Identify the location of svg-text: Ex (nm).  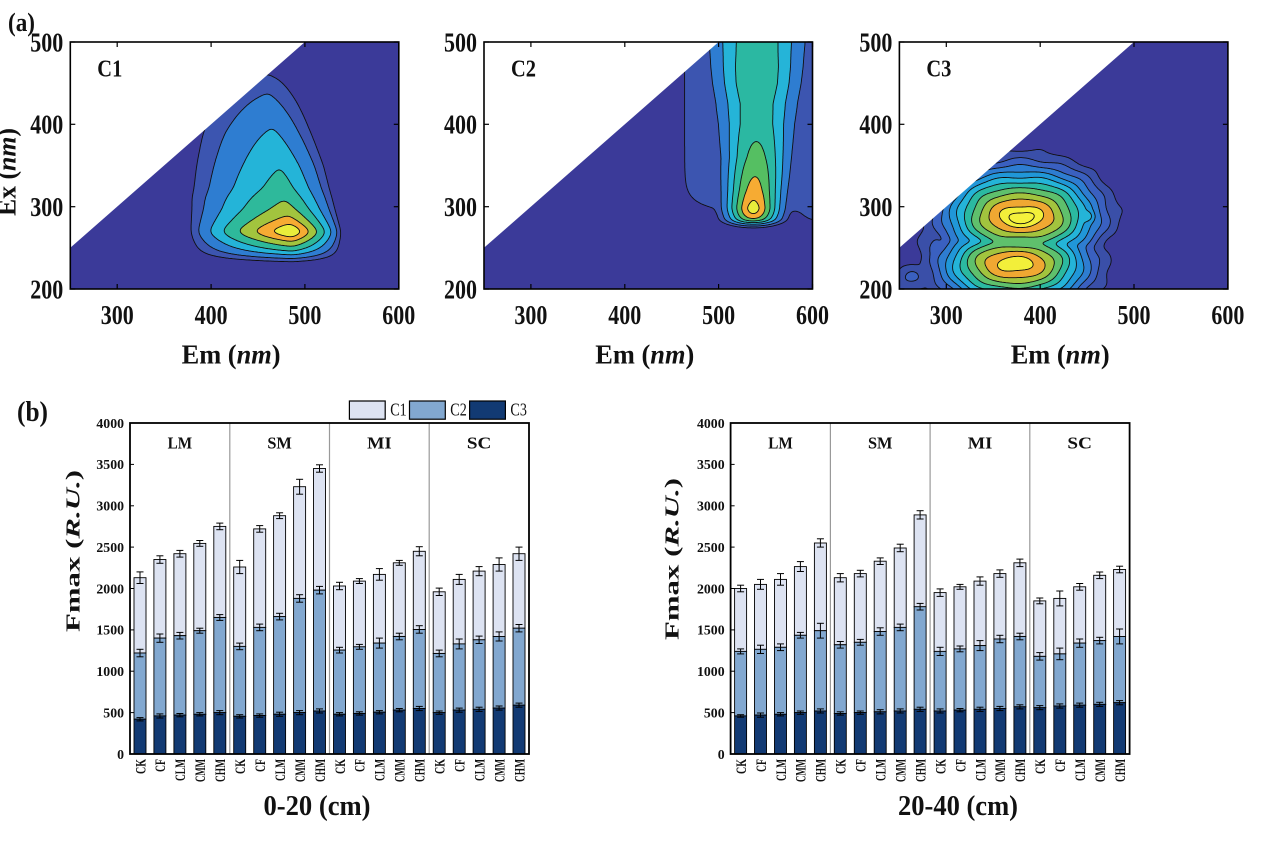
(11, 172).